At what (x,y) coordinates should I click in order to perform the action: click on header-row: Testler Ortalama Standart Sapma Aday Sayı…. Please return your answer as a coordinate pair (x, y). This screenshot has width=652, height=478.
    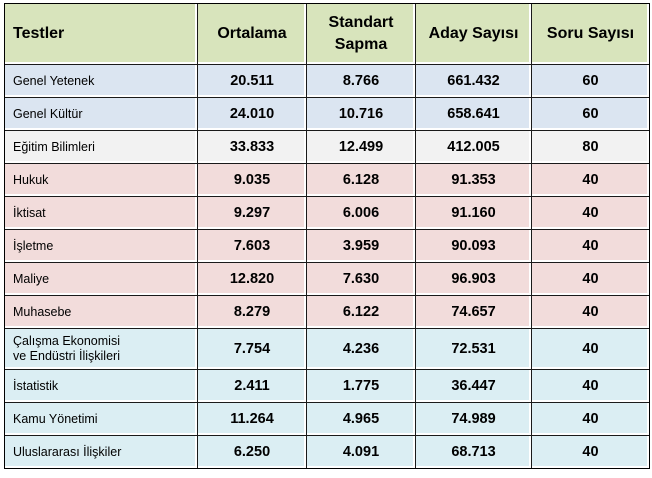
    Looking at the image, I should click on (327, 34).